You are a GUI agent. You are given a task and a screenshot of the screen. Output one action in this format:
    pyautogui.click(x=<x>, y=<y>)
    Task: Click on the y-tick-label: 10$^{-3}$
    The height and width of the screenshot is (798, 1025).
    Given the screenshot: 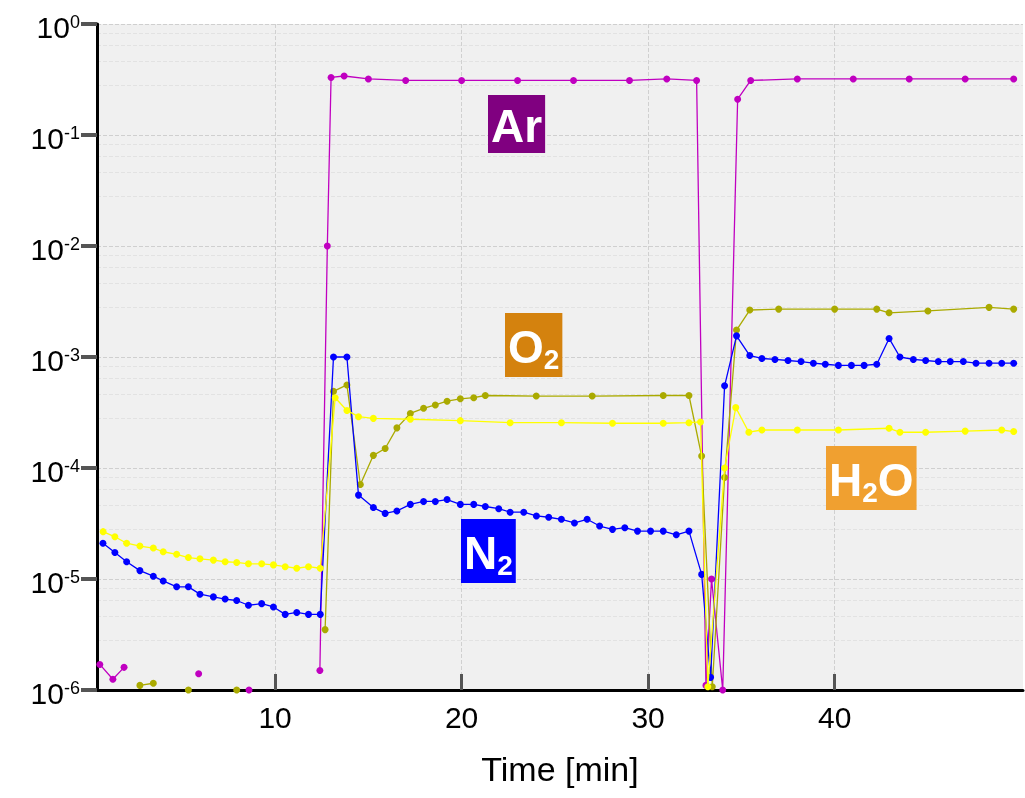 What is the action you would take?
    pyautogui.click(x=55, y=360)
    